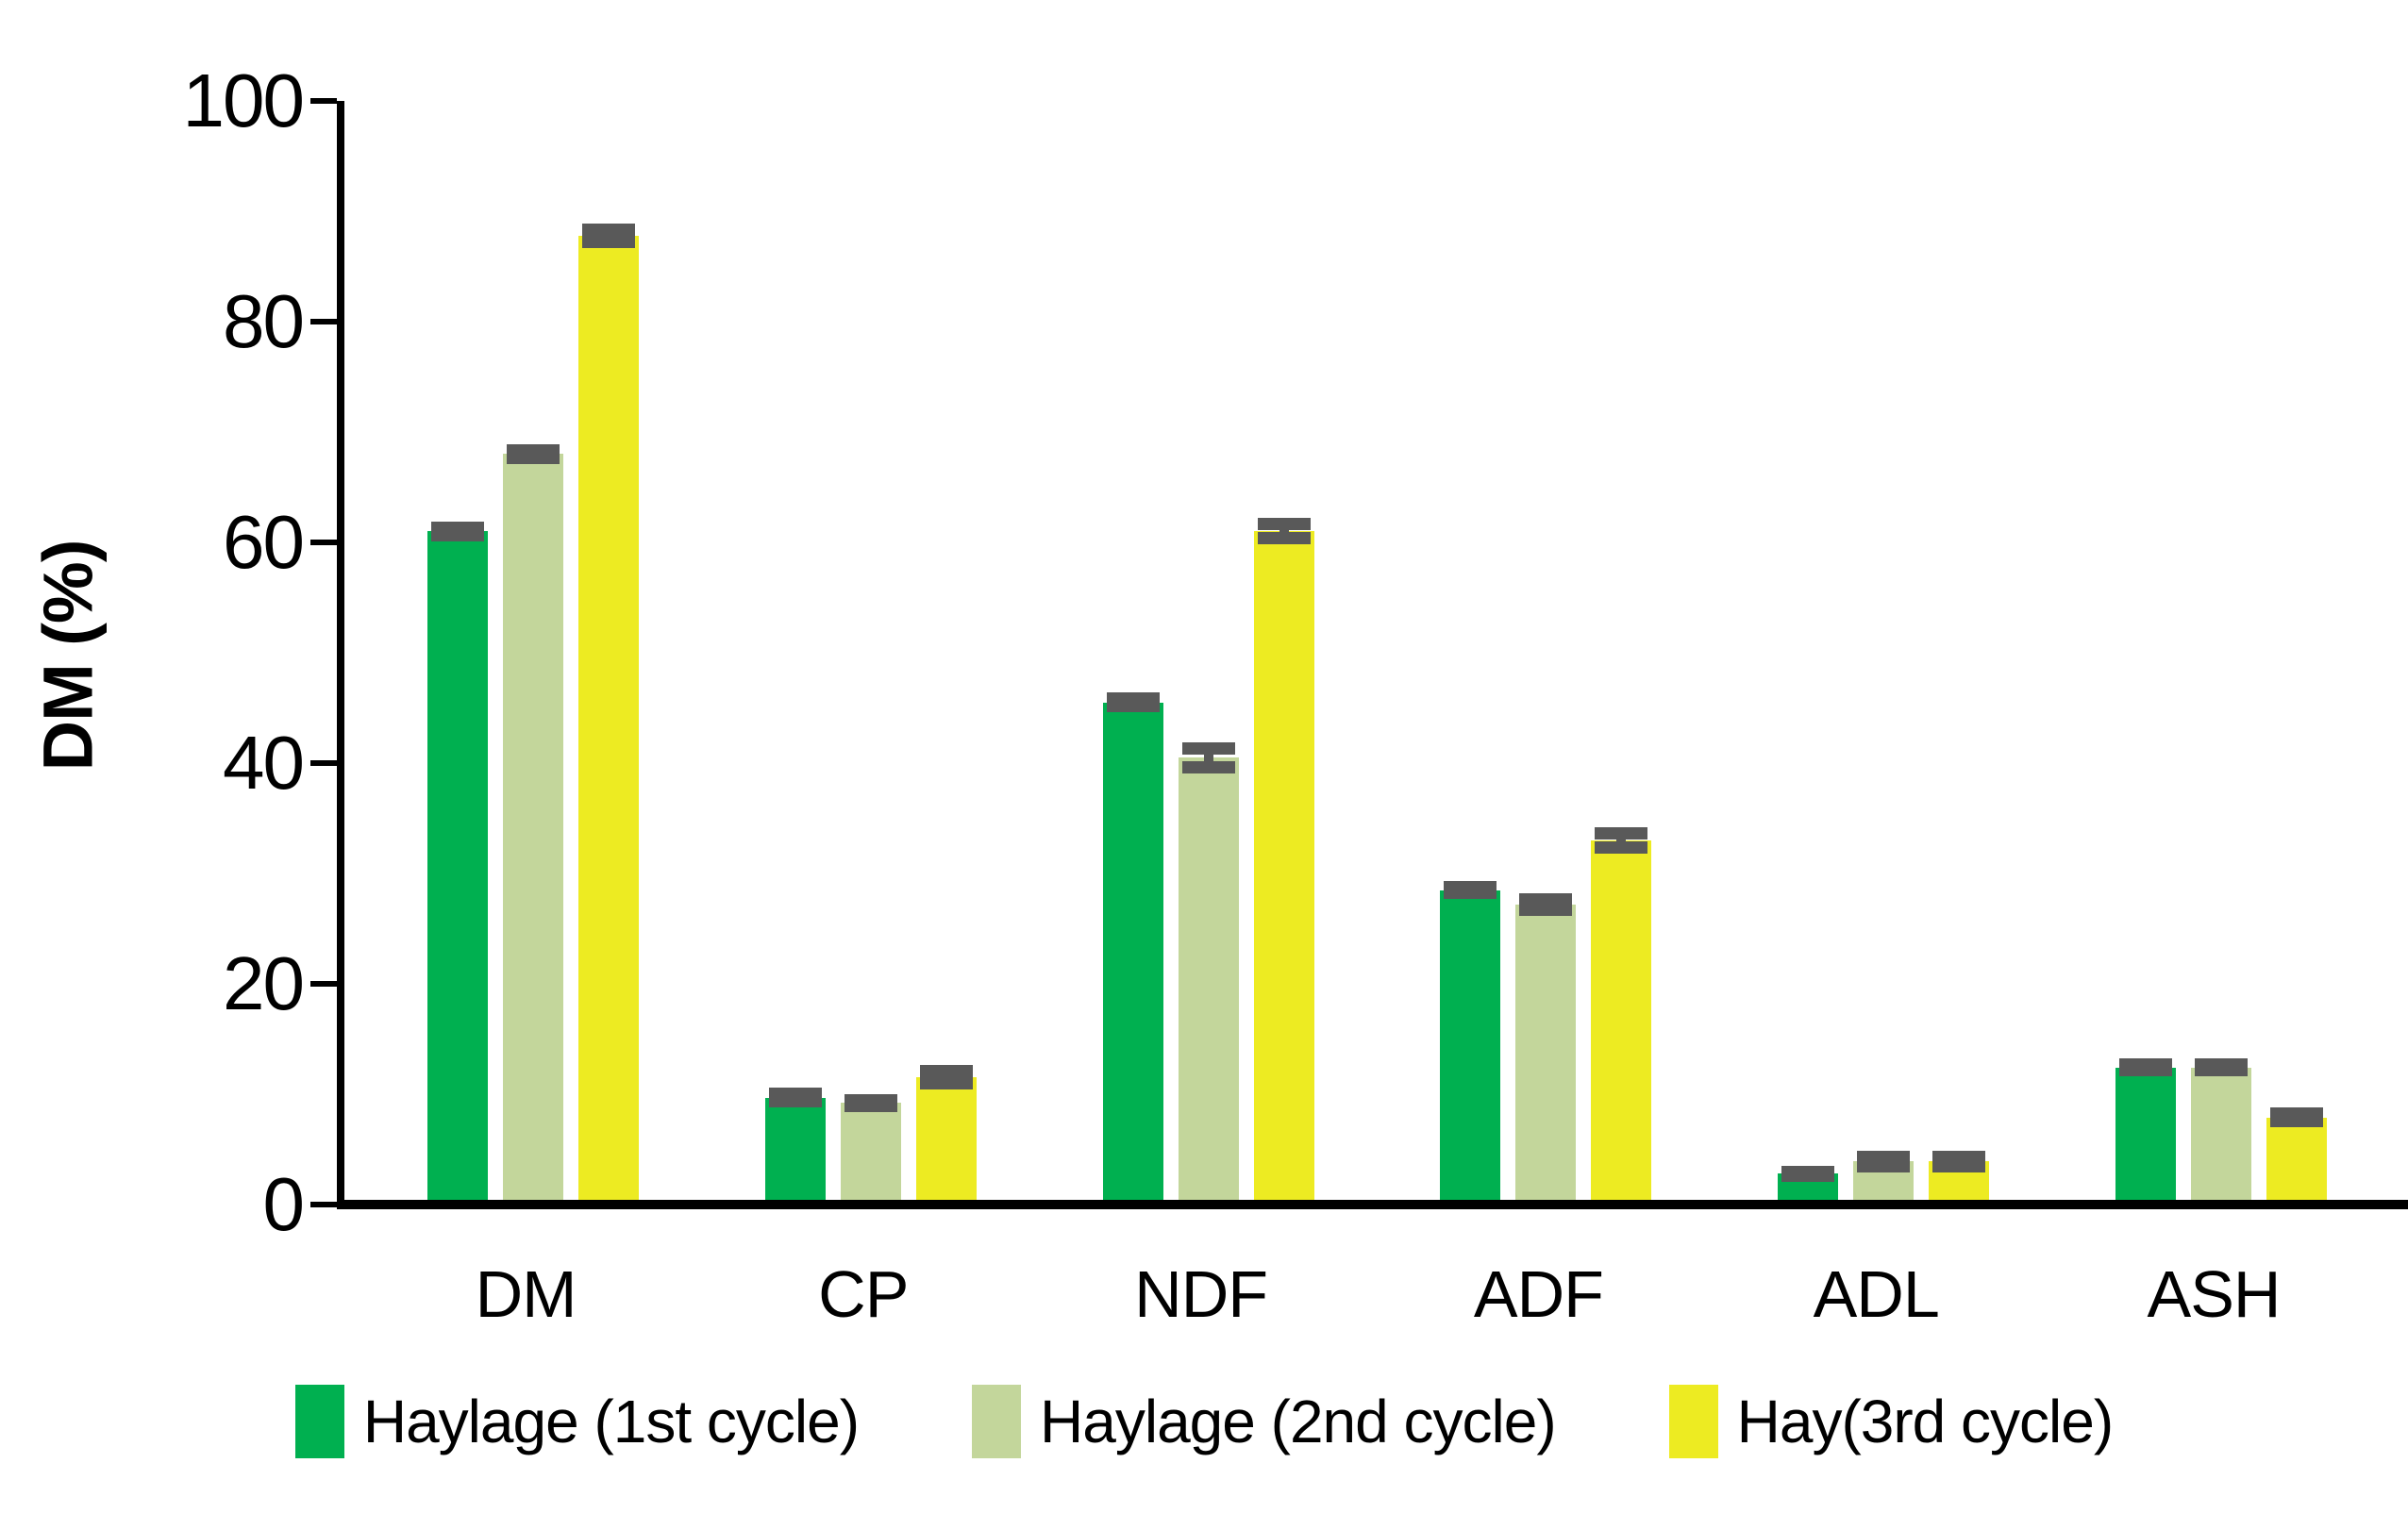 The height and width of the screenshot is (1513, 2408). Describe the element at coordinates (1372, 1204) in the screenshot. I see `x-axis-line` at that location.